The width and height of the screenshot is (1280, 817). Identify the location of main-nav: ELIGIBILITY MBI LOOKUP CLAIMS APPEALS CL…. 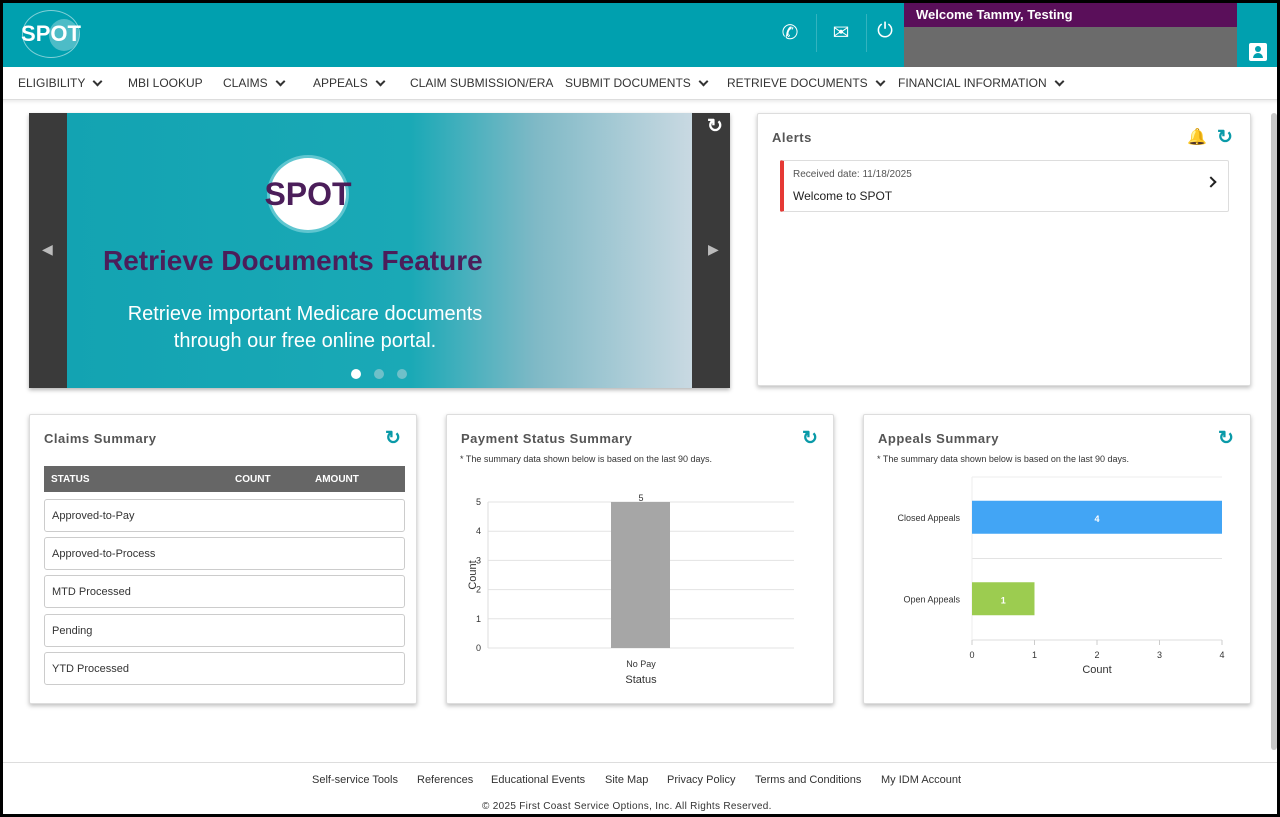
(640, 83).